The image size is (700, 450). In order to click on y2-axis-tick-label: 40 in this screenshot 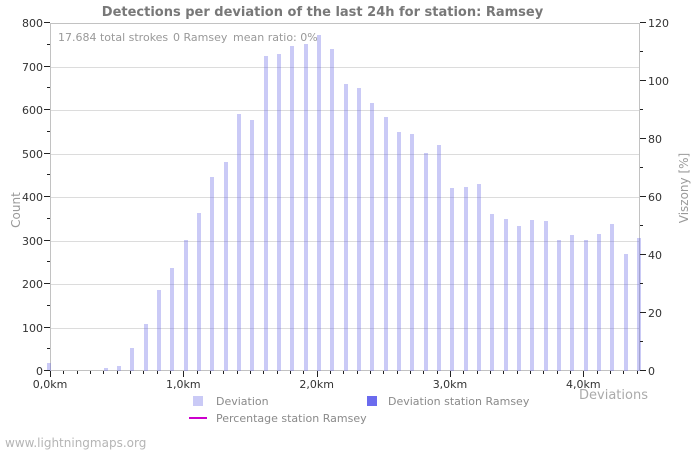, I will do `click(655, 255)`.